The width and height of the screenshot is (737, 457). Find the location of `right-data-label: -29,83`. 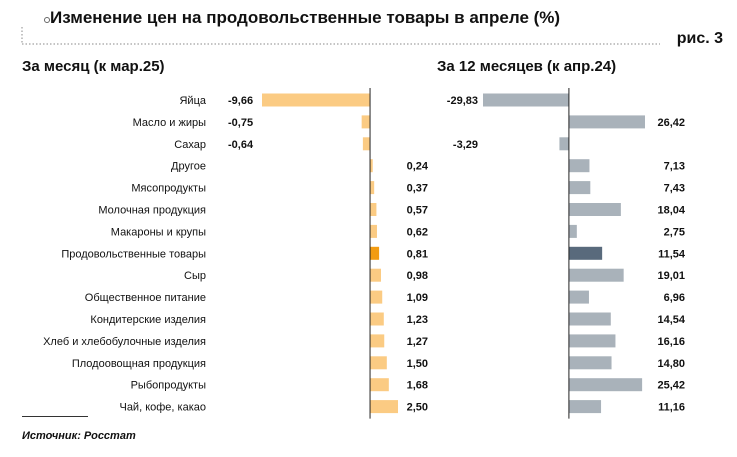

right-data-label: -29,83 is located at coordinates (462, 101).